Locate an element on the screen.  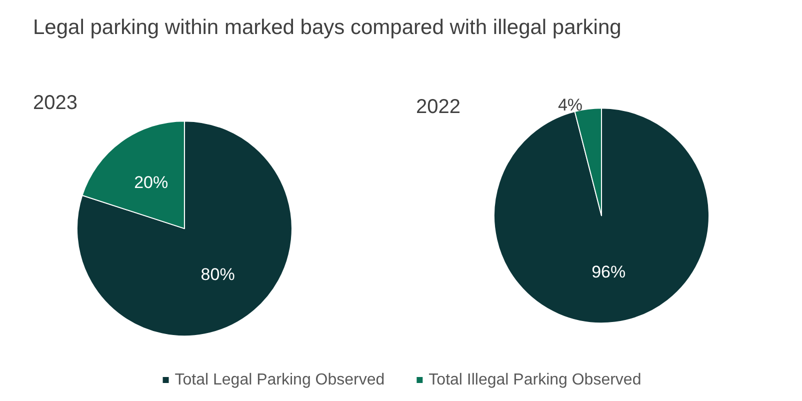
legend-label: Total Illegal Parking Observed is located at coordinates (535, 380).